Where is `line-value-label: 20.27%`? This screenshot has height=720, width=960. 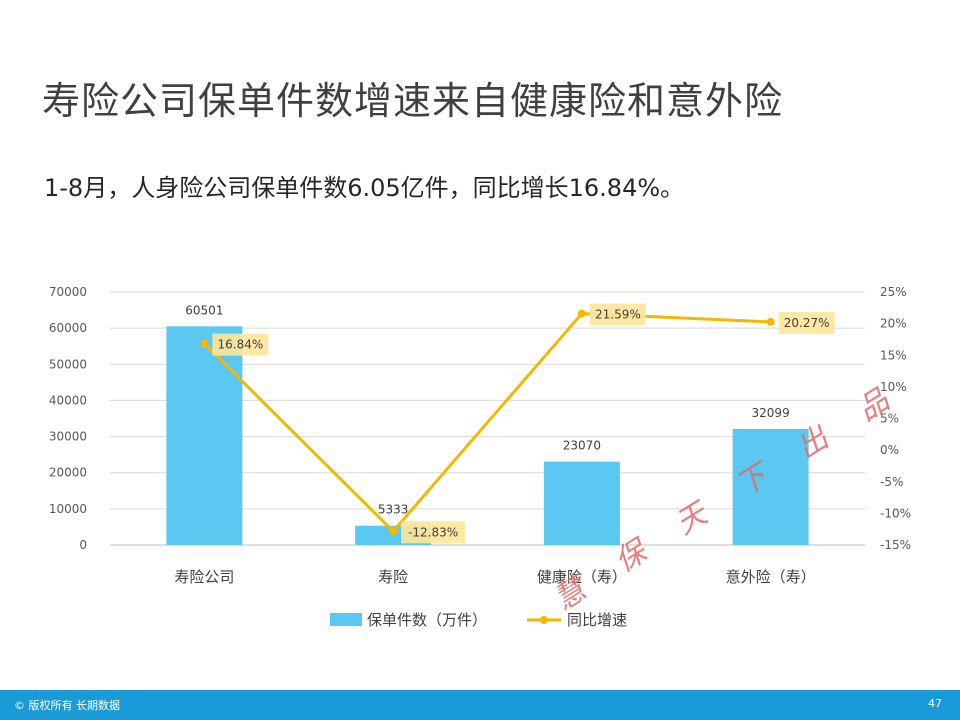 line-value-label: 20.27% is located at coordinates (807, 323).